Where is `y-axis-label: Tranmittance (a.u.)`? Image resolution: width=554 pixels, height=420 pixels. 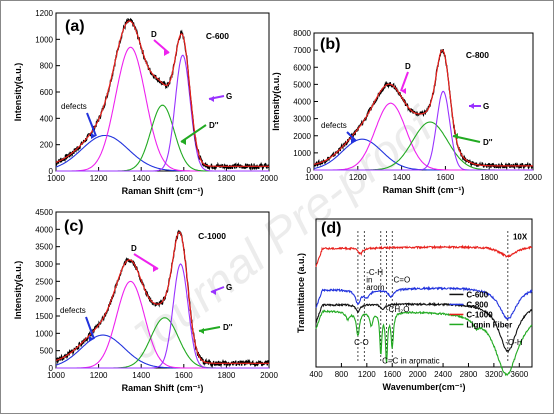 y-axis-label: Tranmittance (a.u.) is located at coordinates (301, 293).